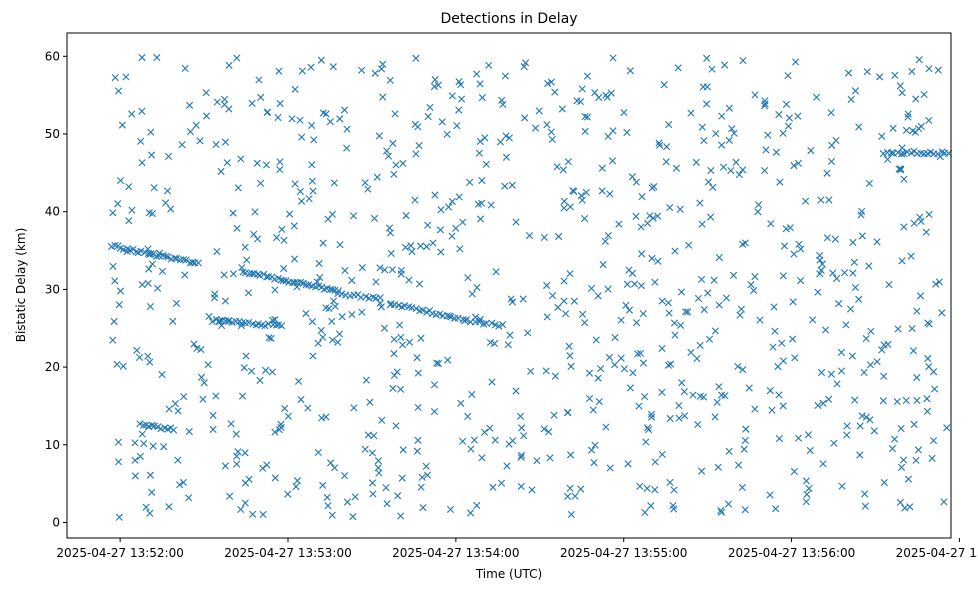  What do you see at coordinates (623, 553) in the screenshot?
I see `x-tick-label: 2025-04-27 13:55:00` at bounding box center [623, 553].